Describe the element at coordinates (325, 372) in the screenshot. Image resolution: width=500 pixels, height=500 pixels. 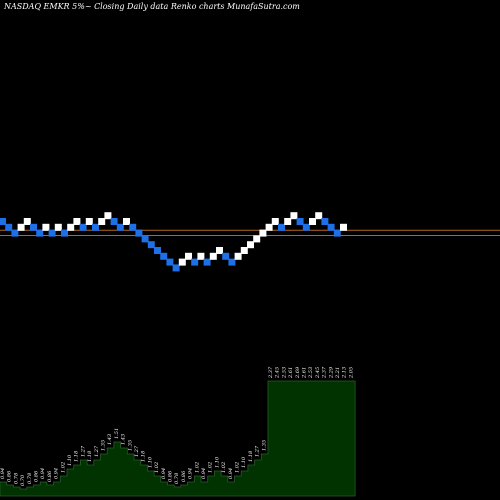
I see `volume-label-48: 2.37` at that location.